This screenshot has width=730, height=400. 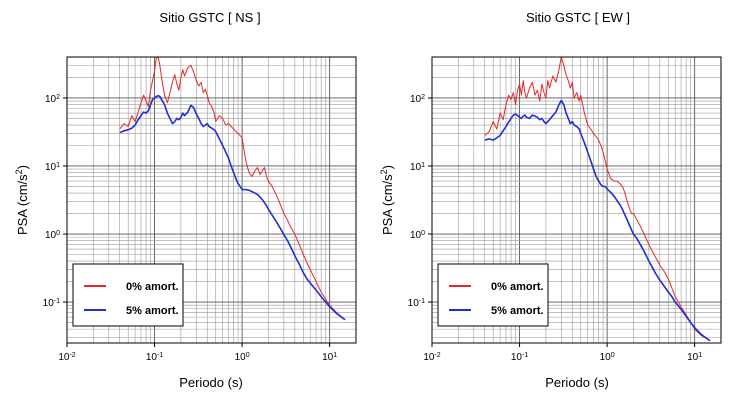 What do you see at coordinates (209, 17) in the screenshot?
I see `chart-title: Sitio GSTC [ NS ]` at bounding box center [209, 17].